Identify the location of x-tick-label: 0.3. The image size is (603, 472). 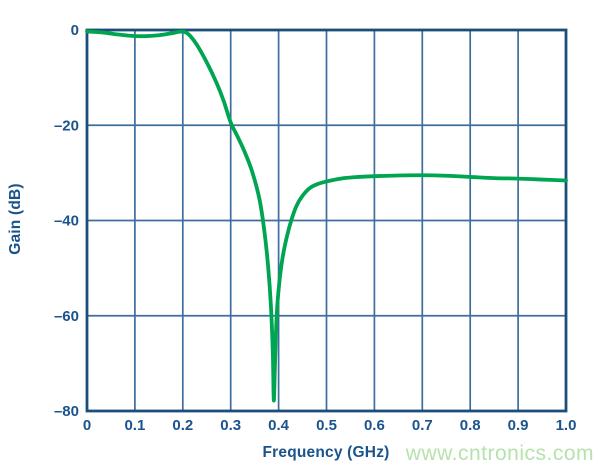
(230, 425).